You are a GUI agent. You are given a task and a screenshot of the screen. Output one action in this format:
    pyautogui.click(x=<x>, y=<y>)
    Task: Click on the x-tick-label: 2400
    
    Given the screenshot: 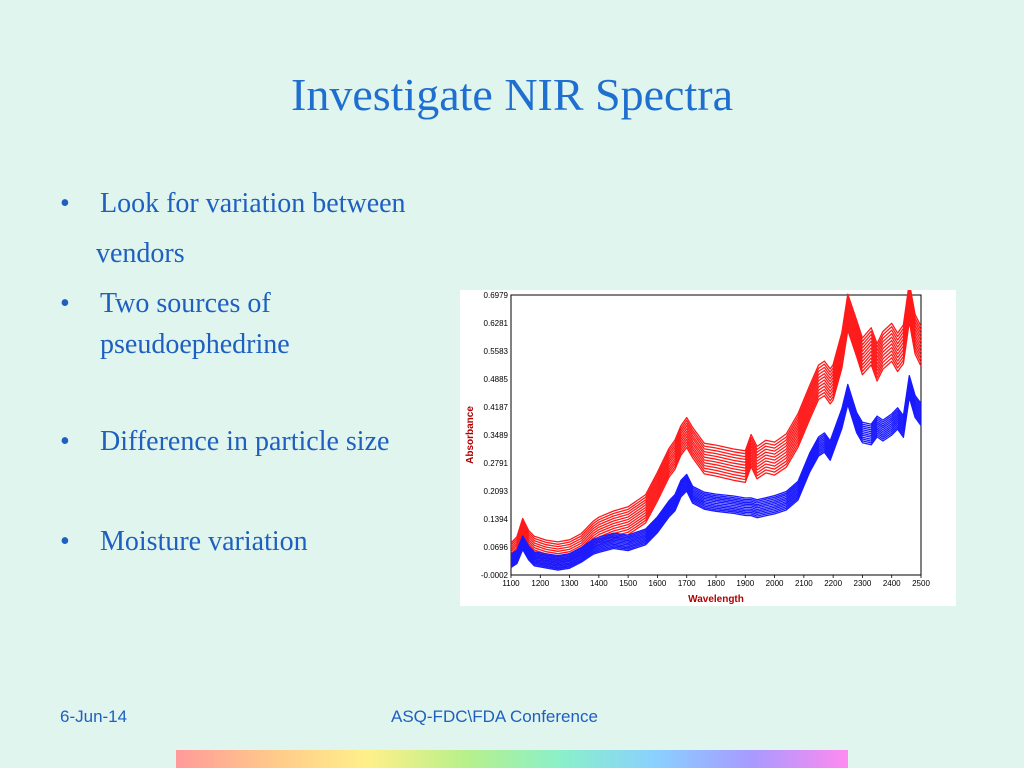 What is the action you would take?
    pyautogui.click(x=892, y=583)
    